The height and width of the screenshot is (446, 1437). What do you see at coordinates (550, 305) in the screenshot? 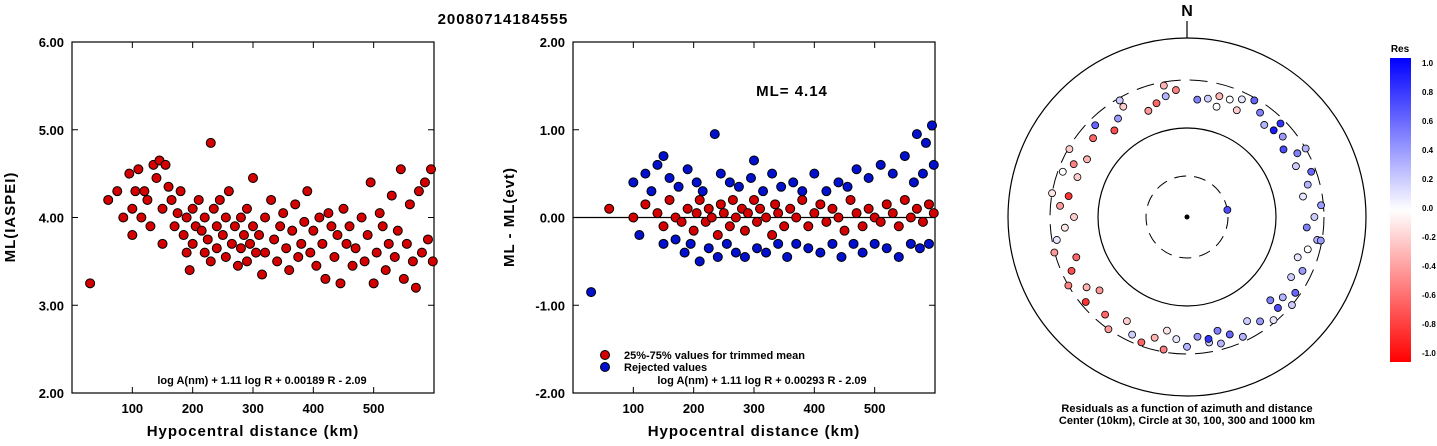
I see `panel2-y-tick-label: -1.00` at bounding box center [550, 305].